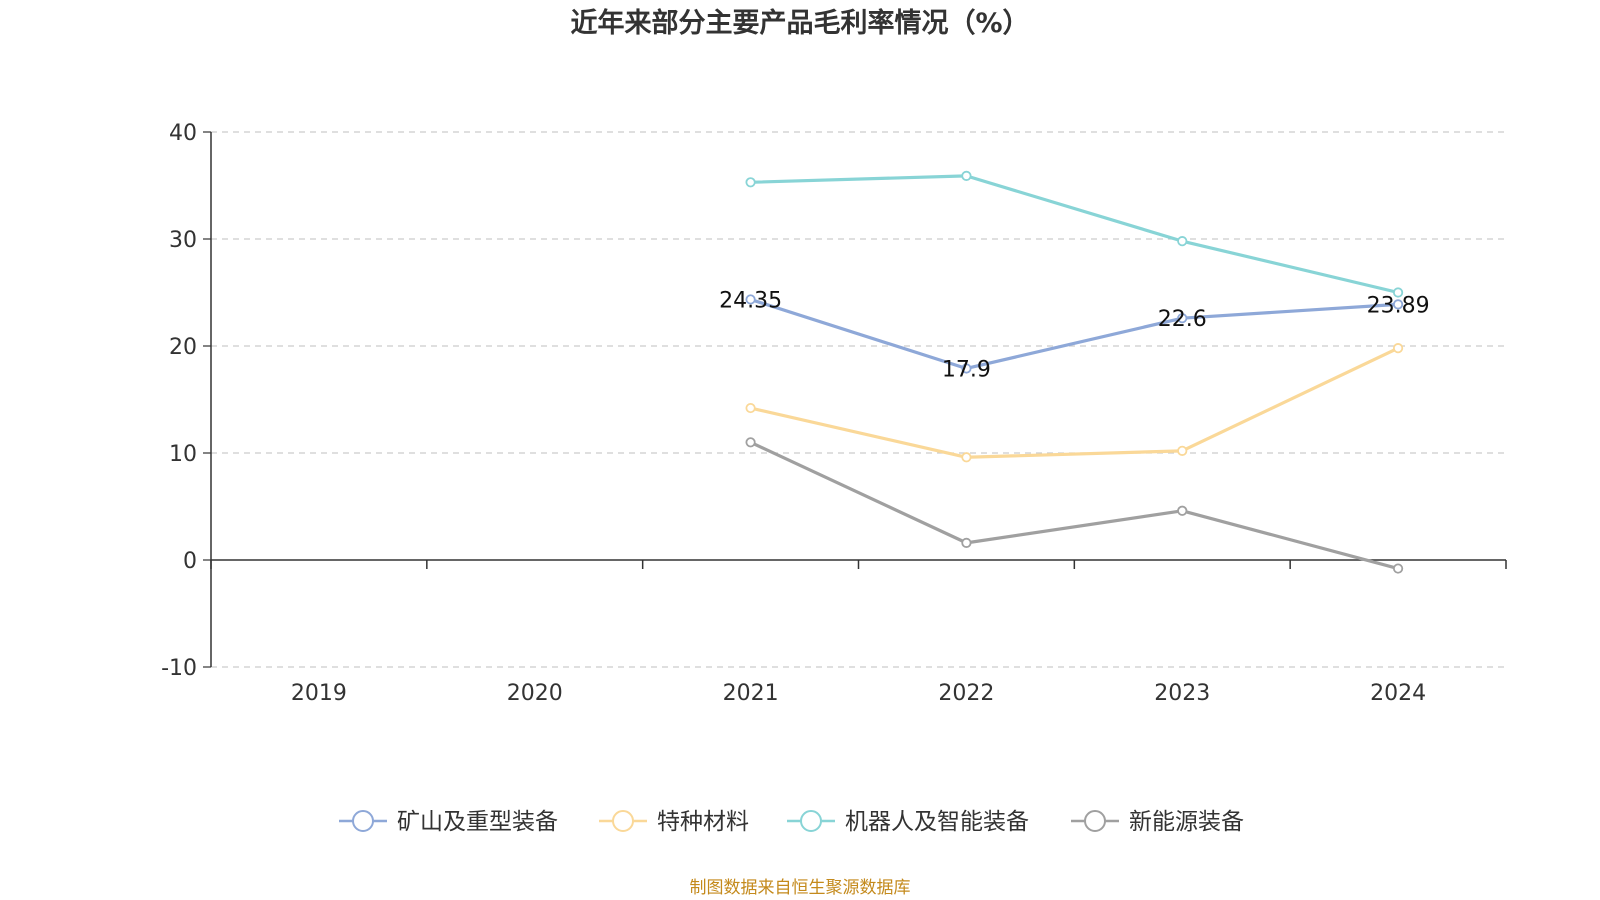 The image size is (1600, 900). I want to click on point-3-2022, so click(966, 542).